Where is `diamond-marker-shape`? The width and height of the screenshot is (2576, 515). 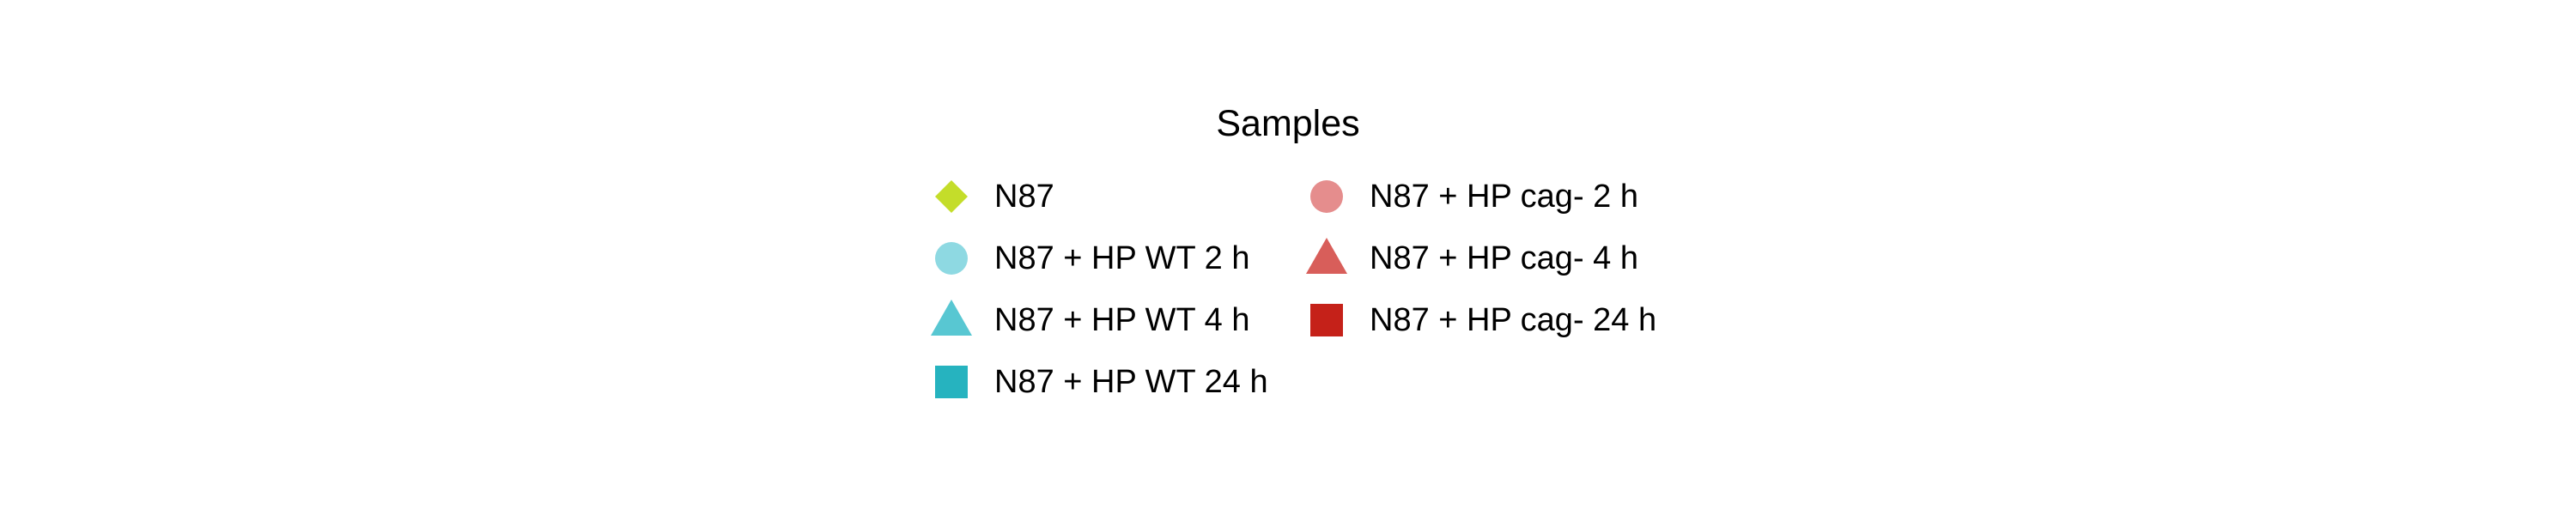
diamond-marker-shape is located at coordinates (951, 196).